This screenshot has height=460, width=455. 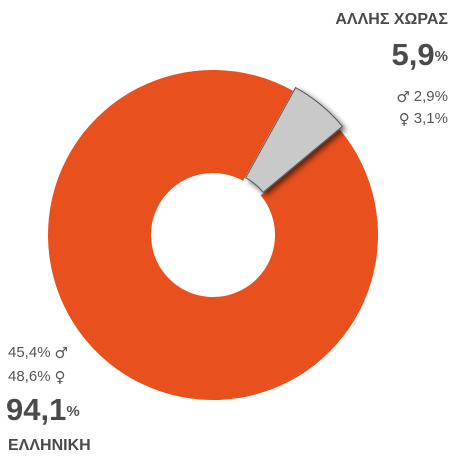 I want to click on male-value: 45,4%, so click(x=29, y=352).